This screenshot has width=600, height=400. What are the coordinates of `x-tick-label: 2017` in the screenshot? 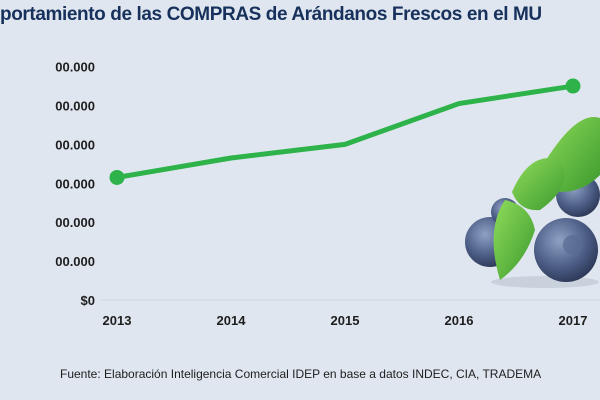 It's located at (573, 320).